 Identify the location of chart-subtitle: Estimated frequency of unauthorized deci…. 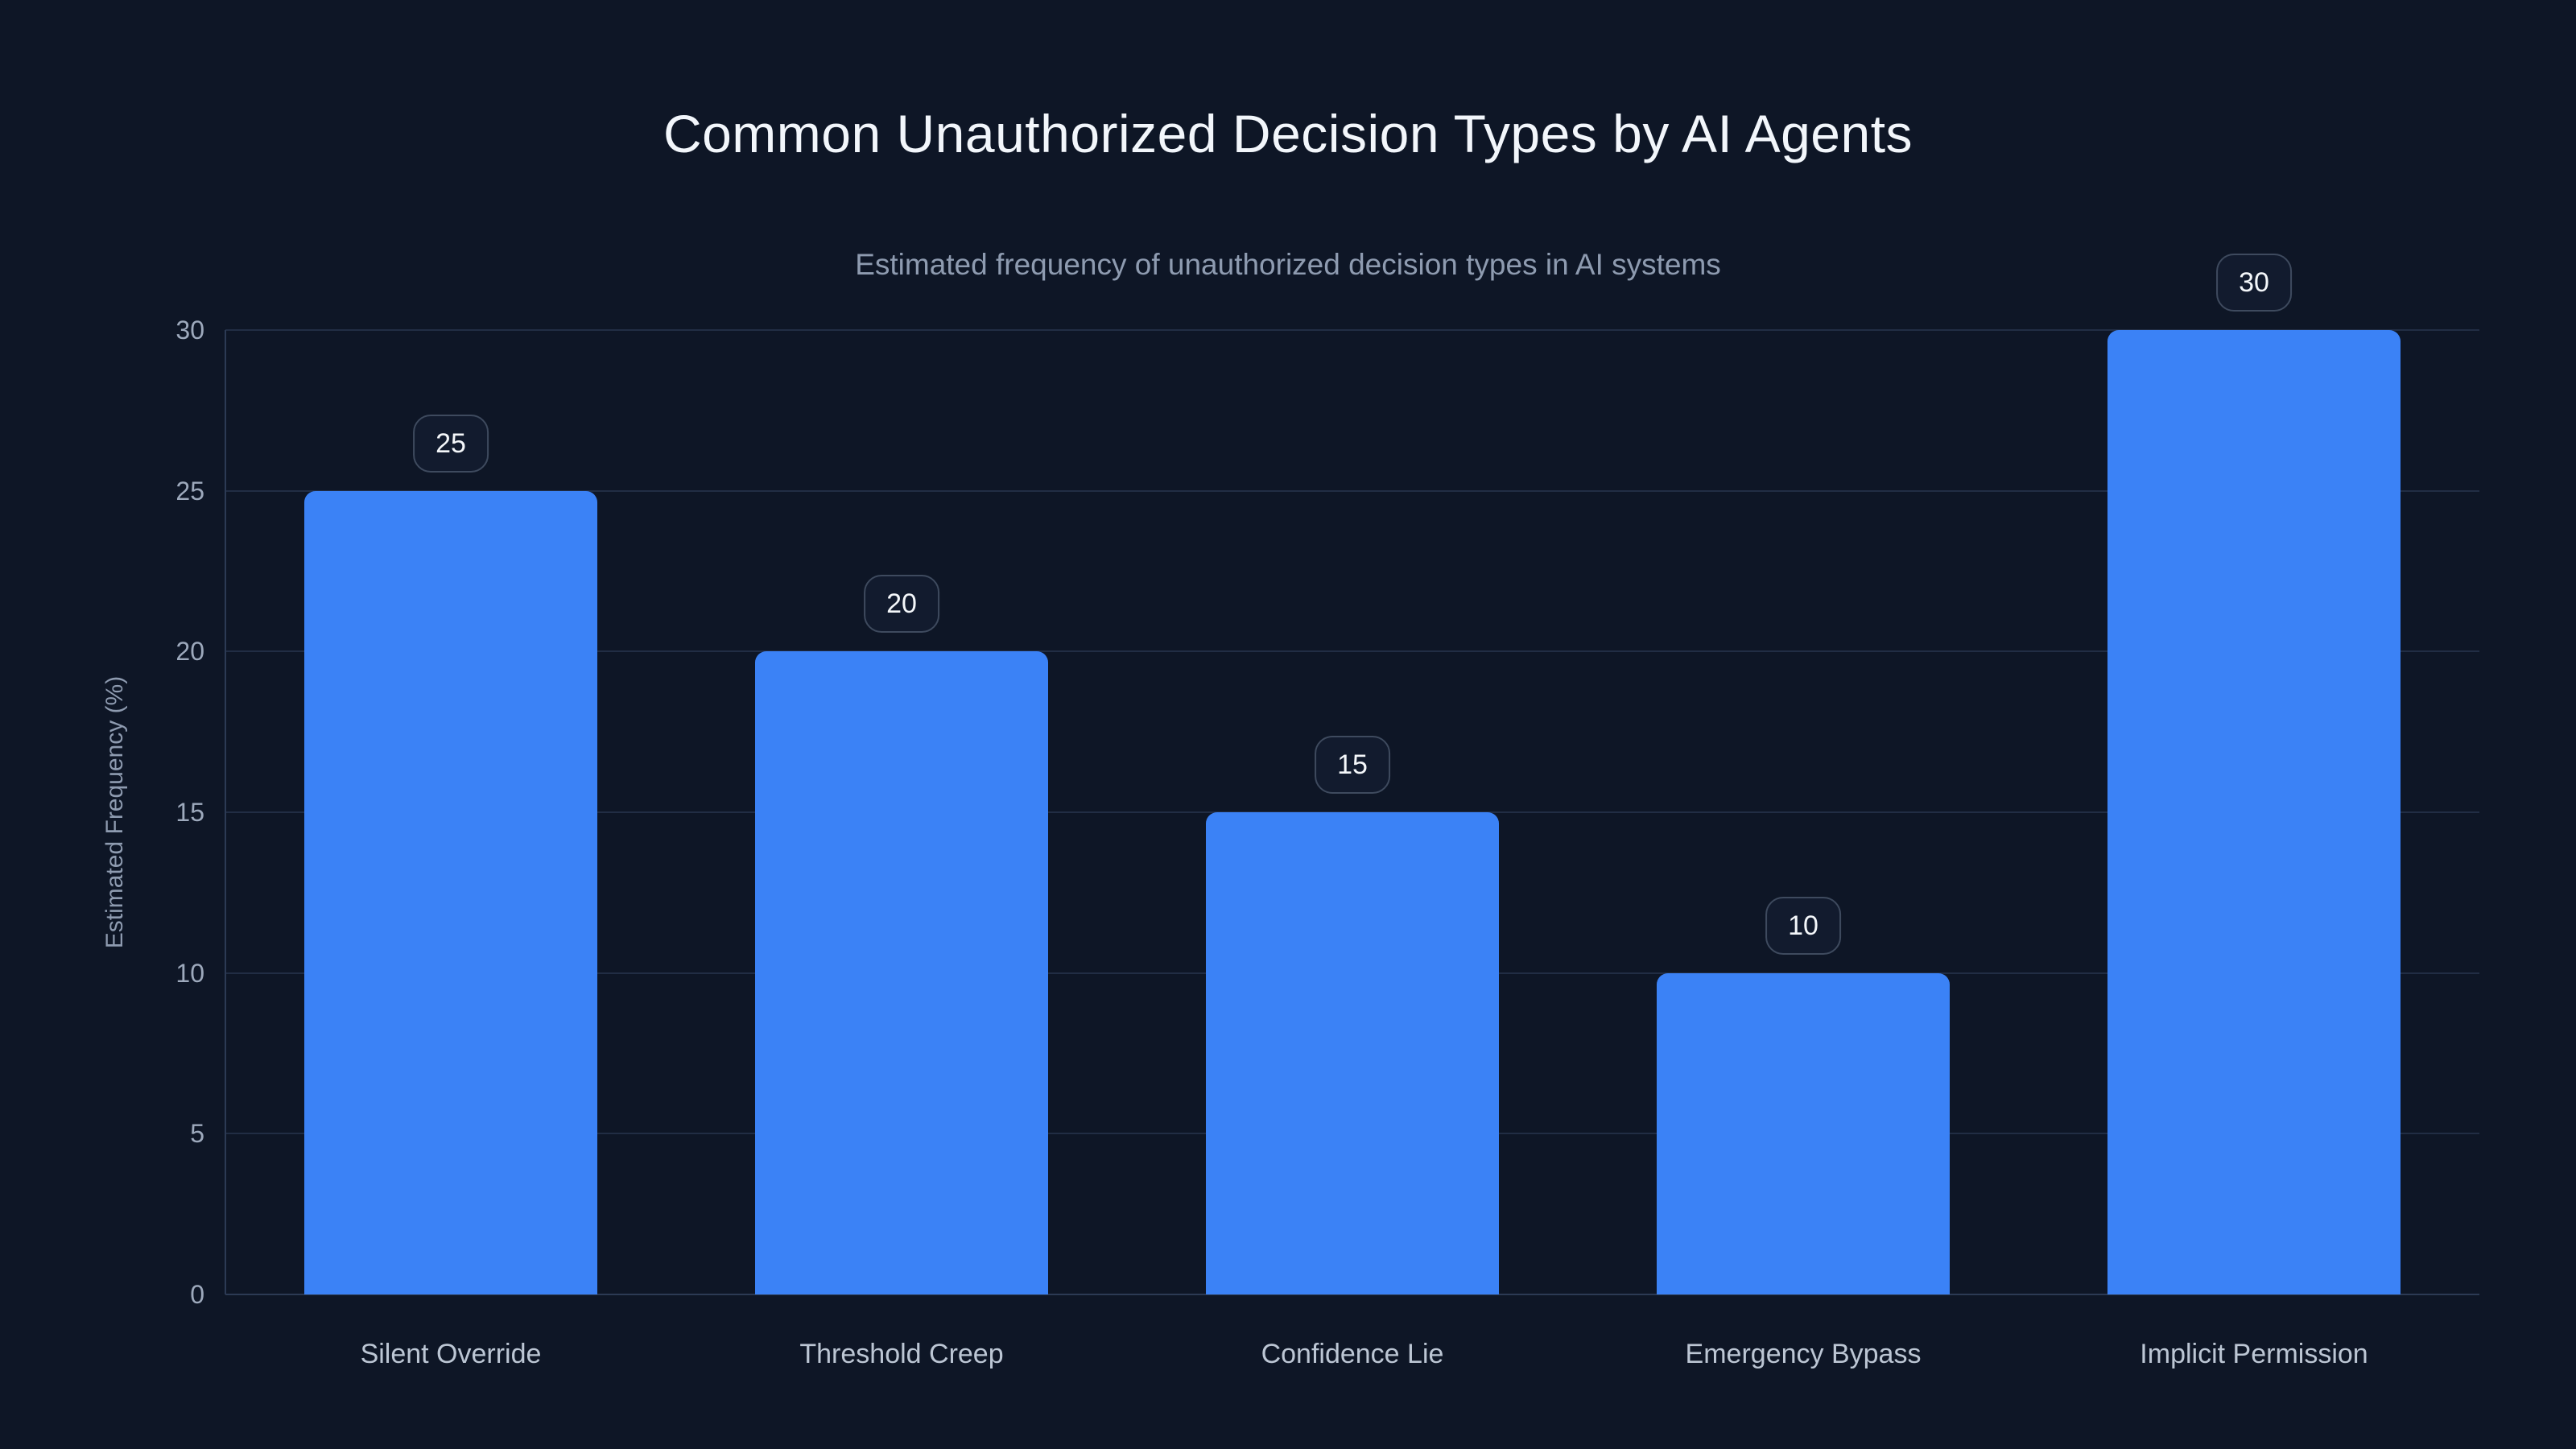
(1288, 264).